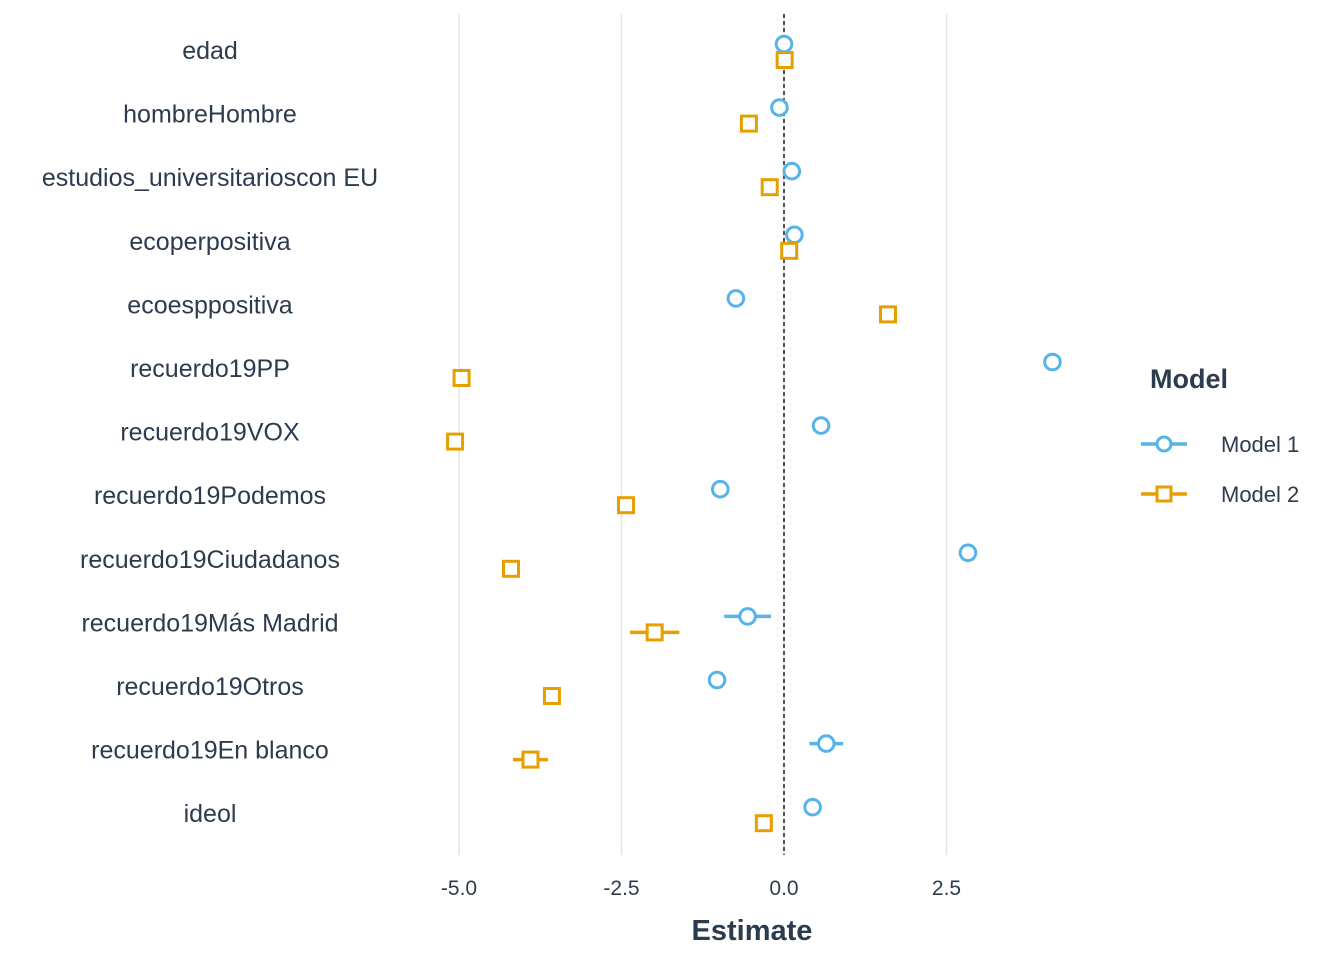  Describe the element at coordinates (210, 178) in the screenshot. I see `term-label: estudios_universitarioscon EU` at that location.